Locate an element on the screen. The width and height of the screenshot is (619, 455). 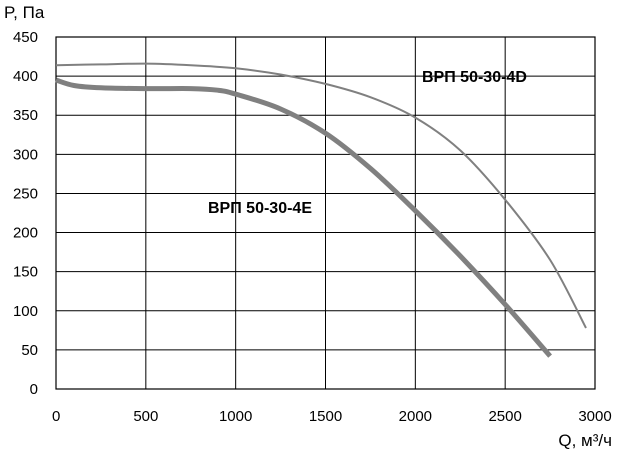
y-tick-label: 100 is located at coordinates (25, 311).